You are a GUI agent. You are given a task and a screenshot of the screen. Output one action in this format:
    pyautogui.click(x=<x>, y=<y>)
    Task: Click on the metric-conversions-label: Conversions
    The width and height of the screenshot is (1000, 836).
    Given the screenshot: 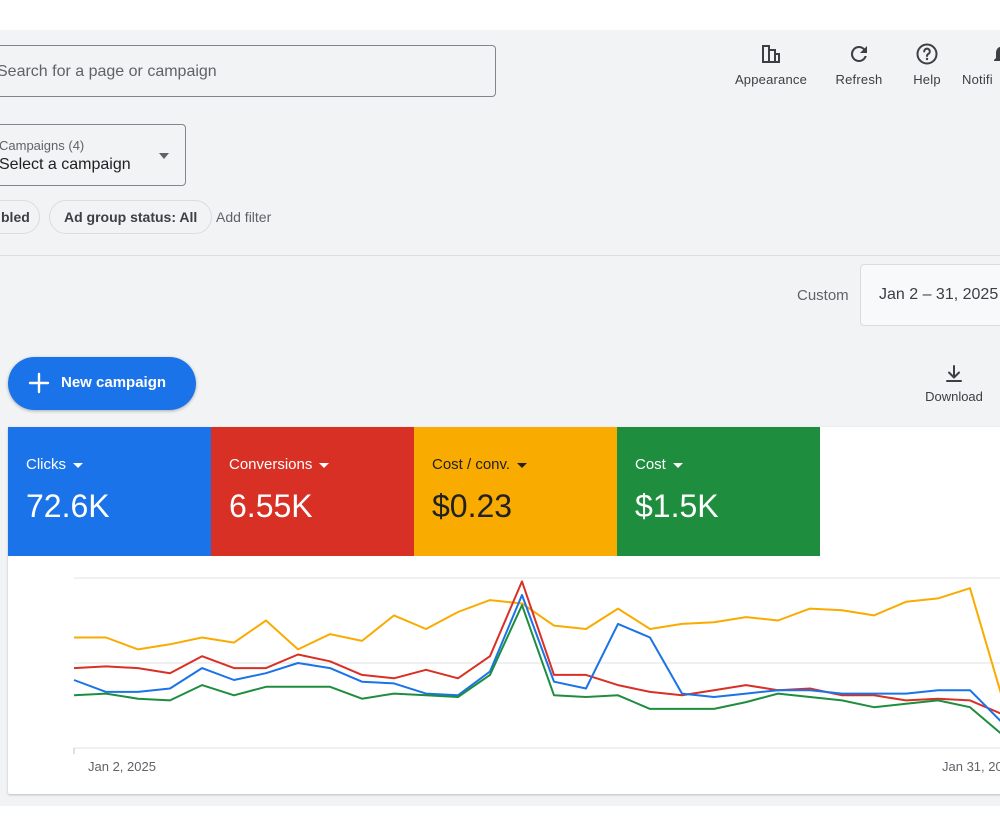 What is the action you would take?
    pyautogui.click(x=271, y=464)
    